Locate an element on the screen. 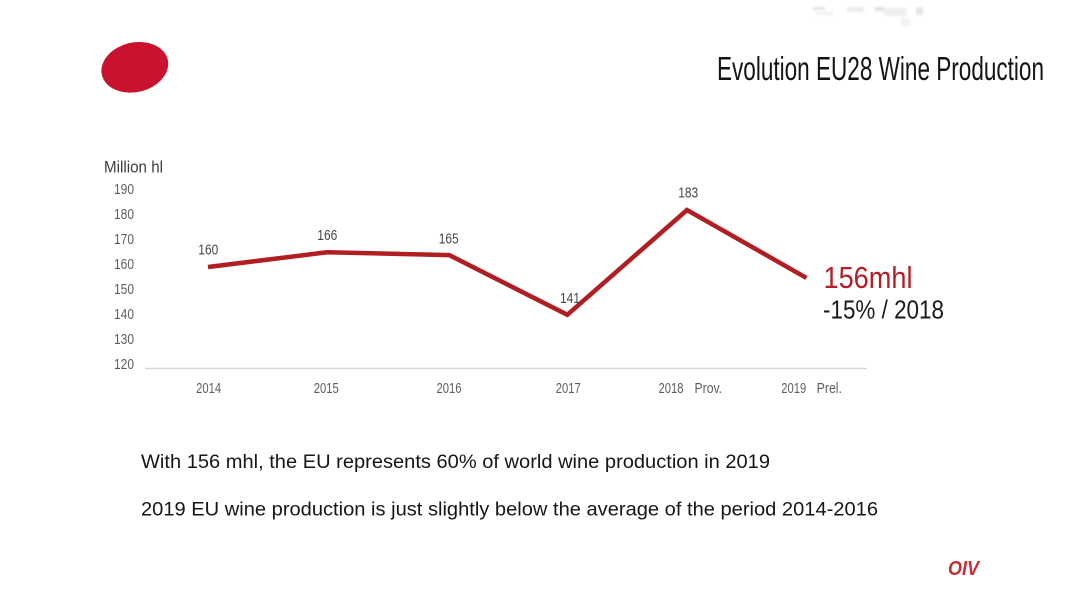 The height and width of the screenshot is (613, 1080). svg-text: 130 is located at coordinates (124, 340).